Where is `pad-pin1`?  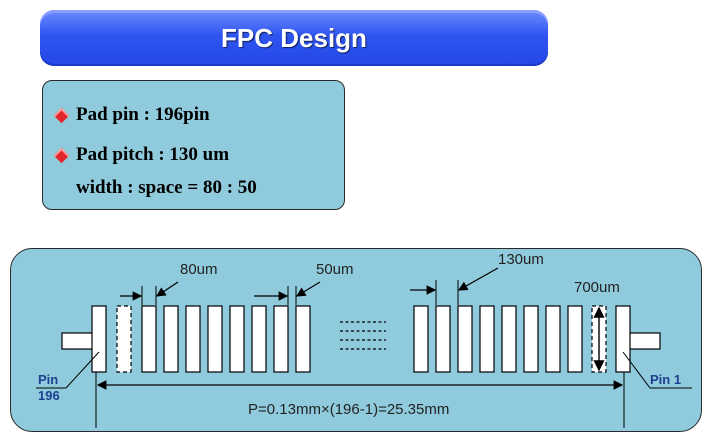
pad-pin1 is located at coordinates (623, 339).